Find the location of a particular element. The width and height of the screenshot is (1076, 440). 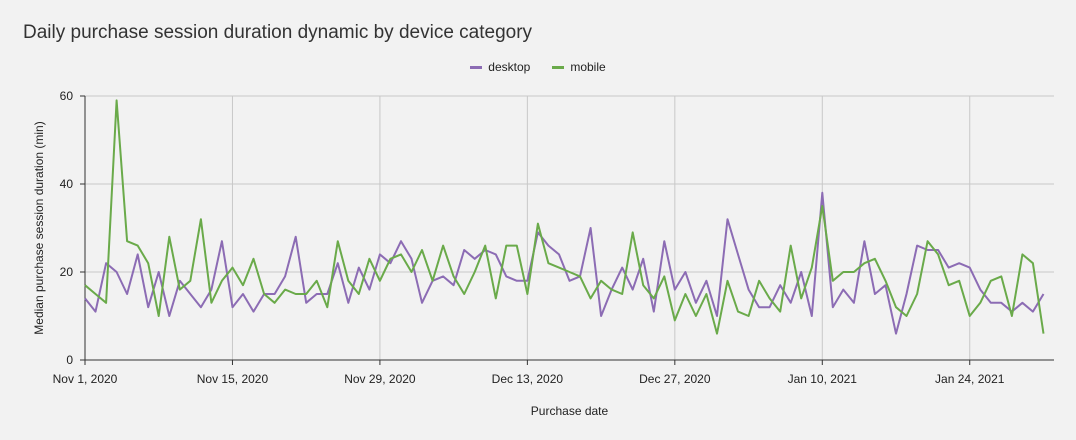

legend-item-mobile: mobile is located at coordinates (579, 67).